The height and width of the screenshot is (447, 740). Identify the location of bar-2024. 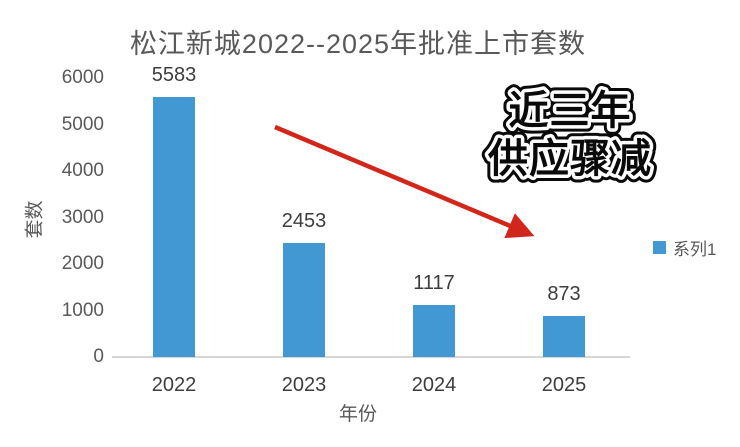
(434, 331).